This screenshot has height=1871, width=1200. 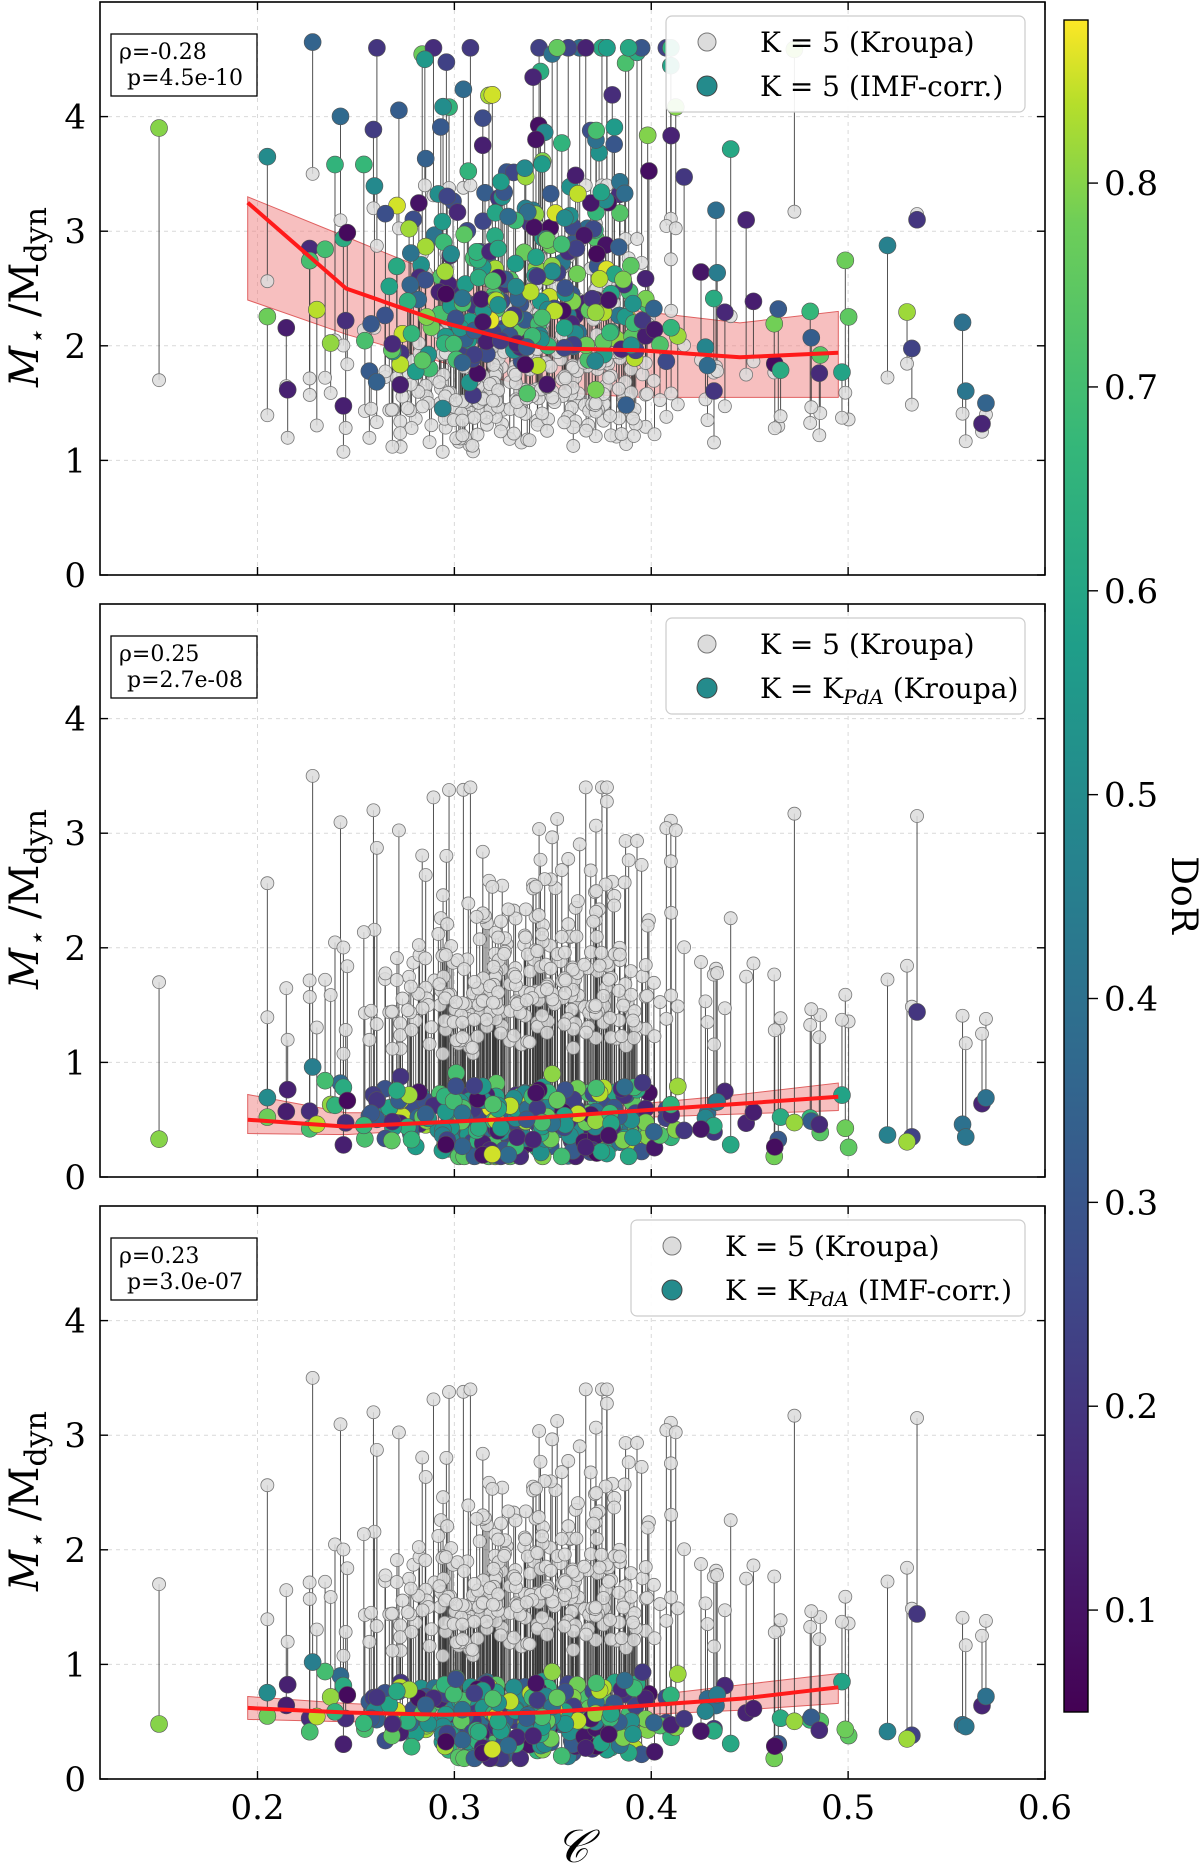 I want to click on colorbar-tick-label: 0.3, so click(x=1131, y=1203).